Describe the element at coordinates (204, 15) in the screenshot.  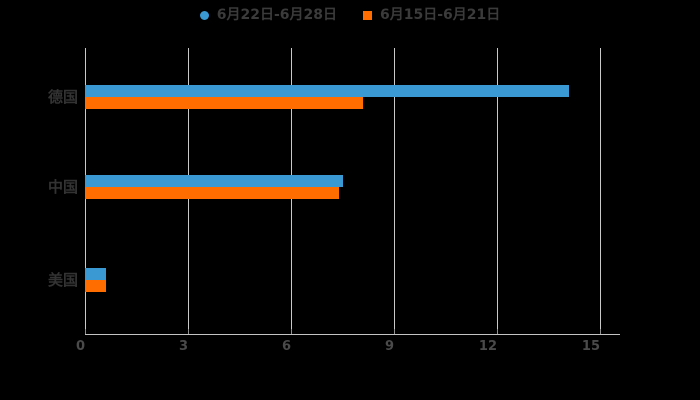
I see `legend-circle-marker-icon` at that location.